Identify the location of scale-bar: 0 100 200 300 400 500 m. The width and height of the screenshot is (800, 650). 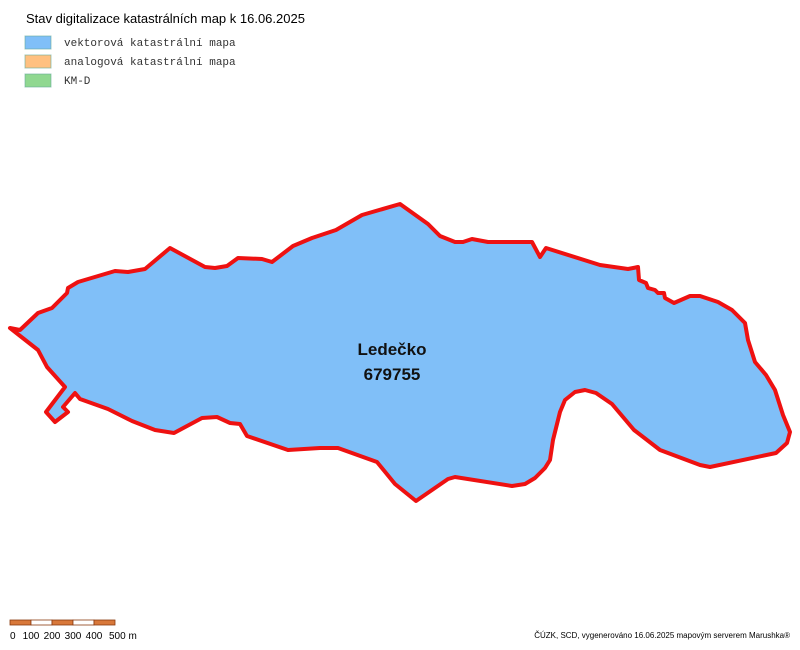
(73, 630).